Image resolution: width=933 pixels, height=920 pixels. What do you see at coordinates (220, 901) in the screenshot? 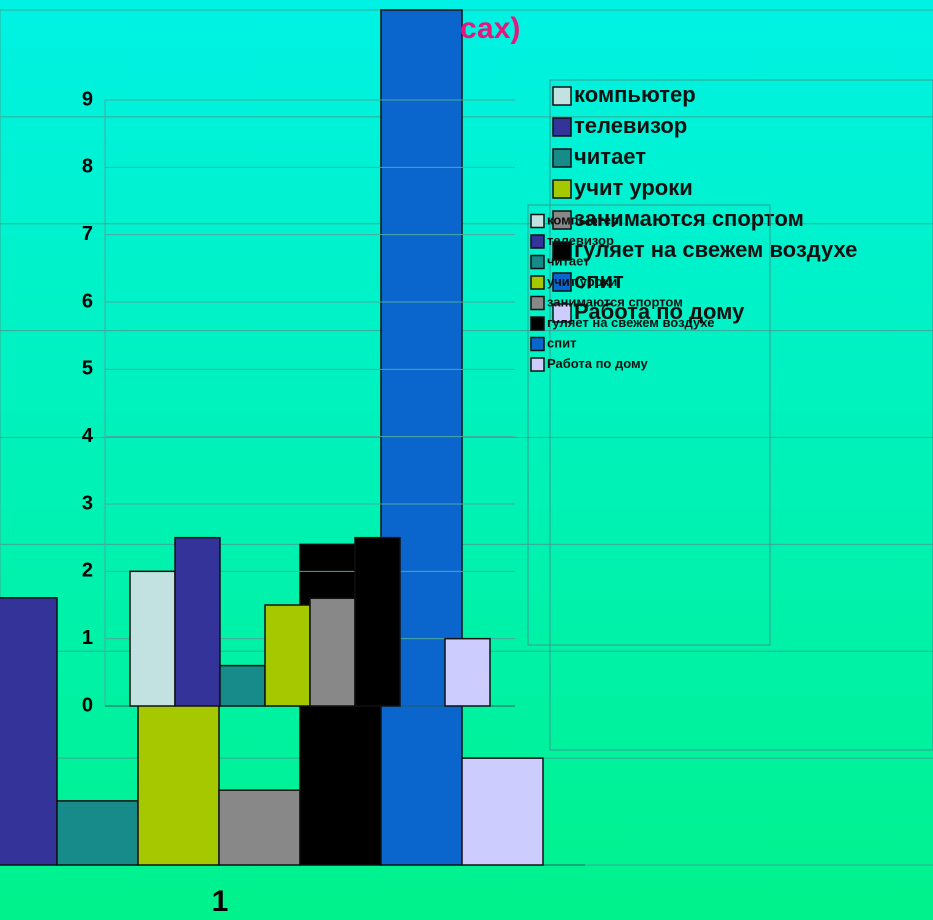
I see `x-tick-label: 1` at bounding box center [220, 901].